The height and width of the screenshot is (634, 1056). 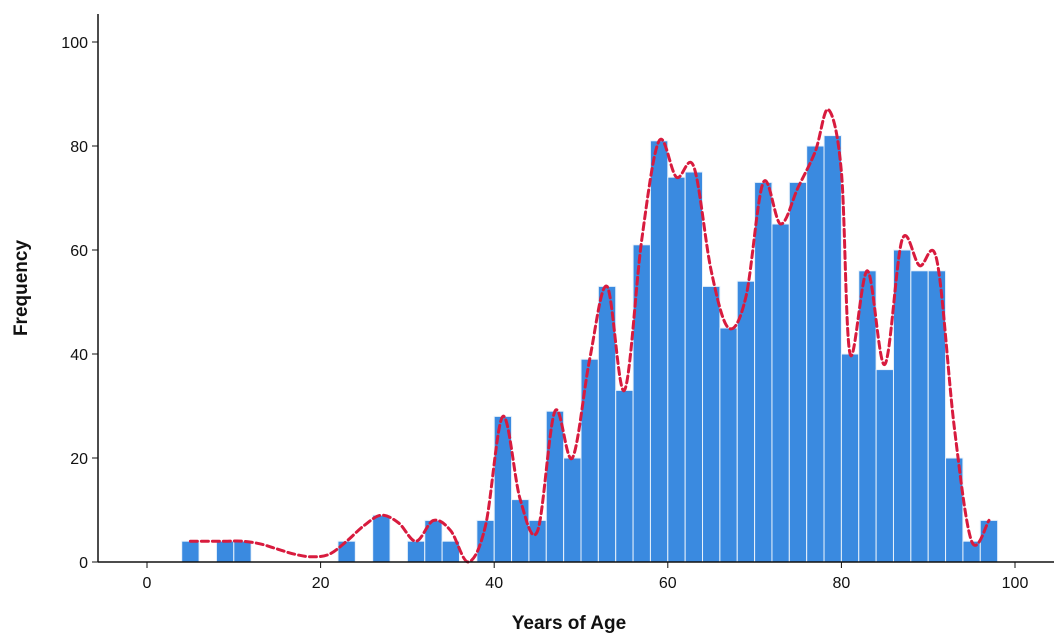 I want to click on x-tick-label: 100, so click(x=1015, y=583).